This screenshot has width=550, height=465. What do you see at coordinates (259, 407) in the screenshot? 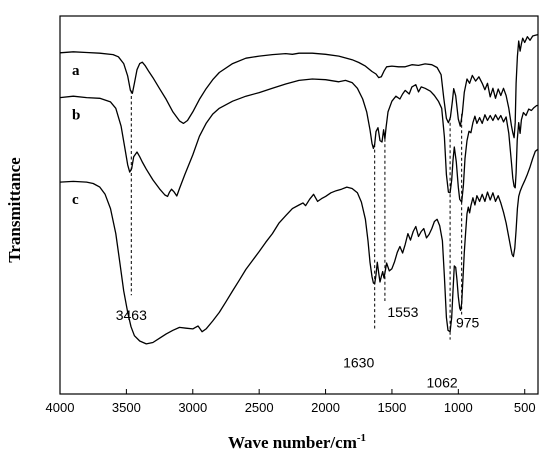
I see `x-tick-label-2500: 2500` at bounding box center [259, 407].